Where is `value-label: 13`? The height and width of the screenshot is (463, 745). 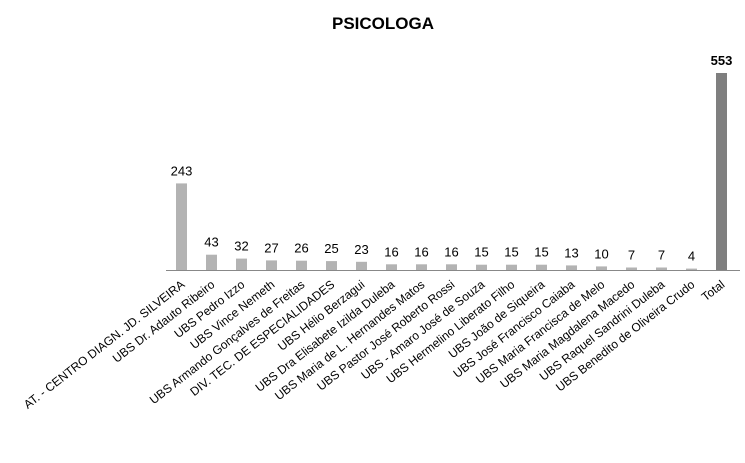
value-label: 13 is located at coordinates (571, 252).